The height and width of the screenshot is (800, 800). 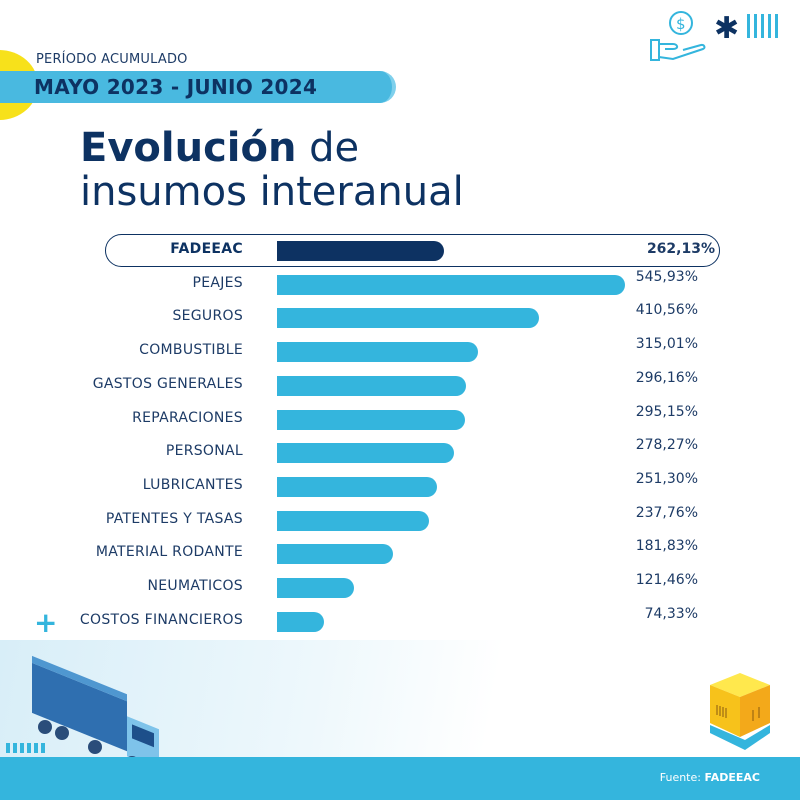 I want to click on bar-row: PEAJES 545,93%, so click(x=400, y=283).